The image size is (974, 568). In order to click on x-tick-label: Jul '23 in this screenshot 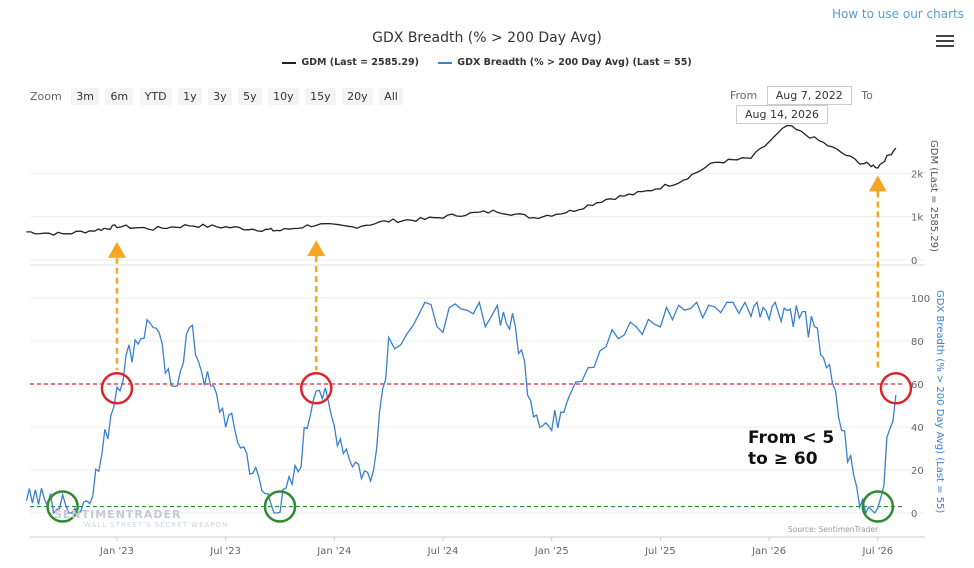, I will do `click(225, 551)`.